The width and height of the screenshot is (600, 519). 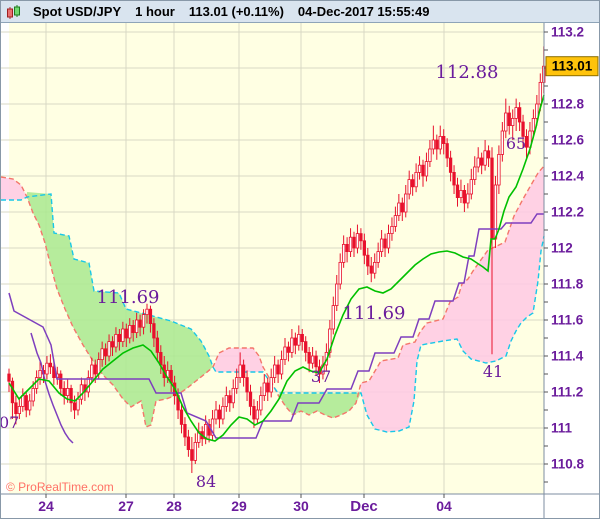 I want to click on time-axis-label: 24, so click(x=46, y=506).